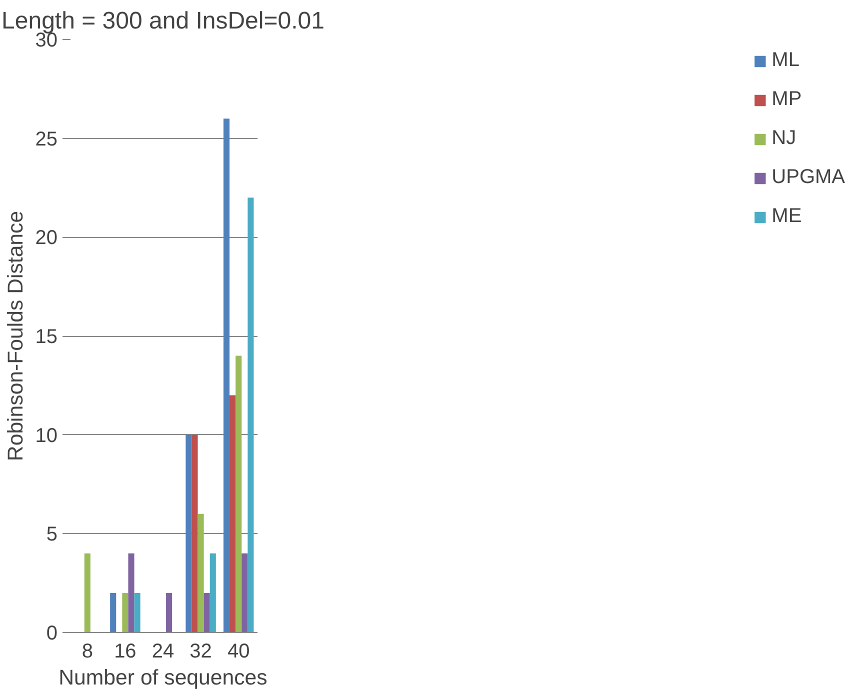  Describe the element at coordinates (201, 651) in the screenshot. I see `x-tick-label: 32` at that location.